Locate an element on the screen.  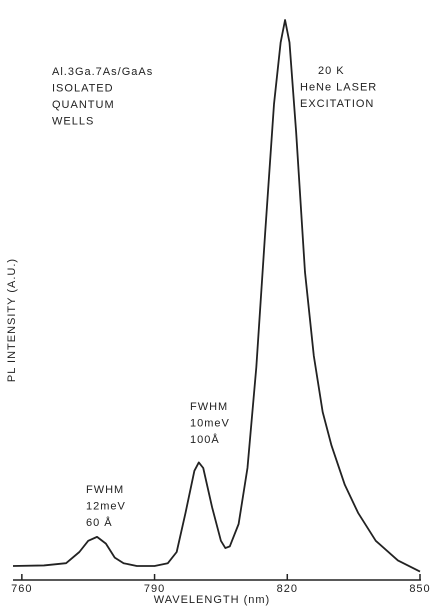
annotation: ISOLATED is located at coordinates (83, 88).